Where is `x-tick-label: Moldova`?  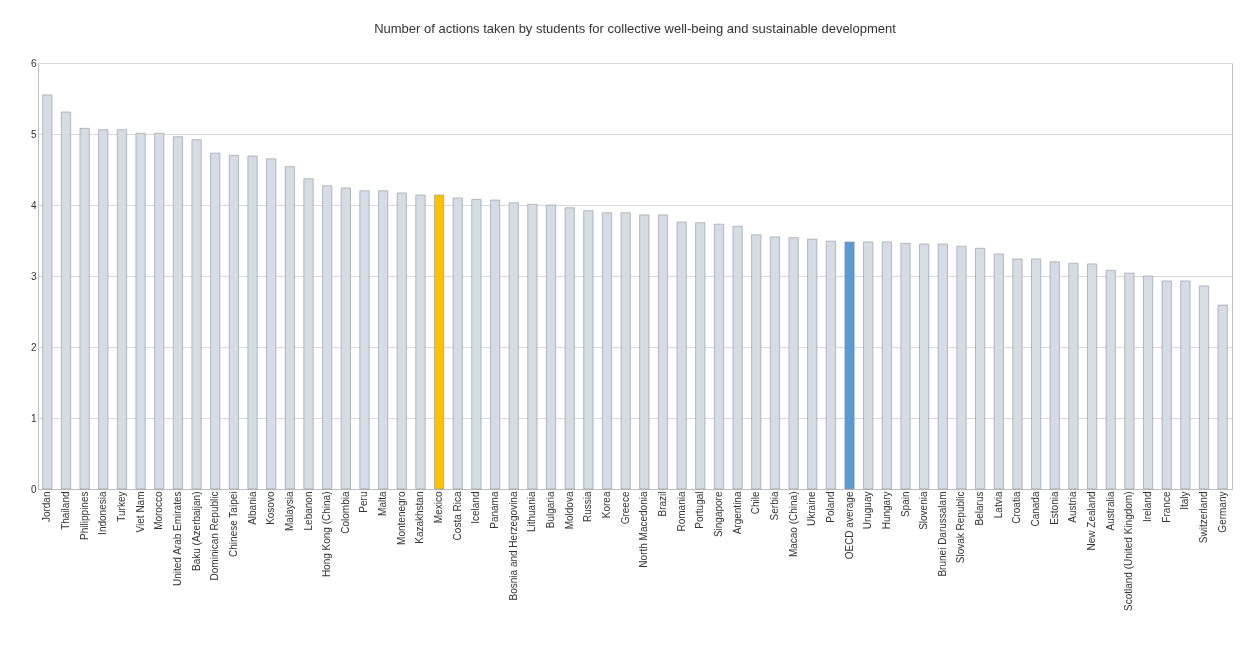 x-tick-label: Moldova is located at coordinates (569, 510).